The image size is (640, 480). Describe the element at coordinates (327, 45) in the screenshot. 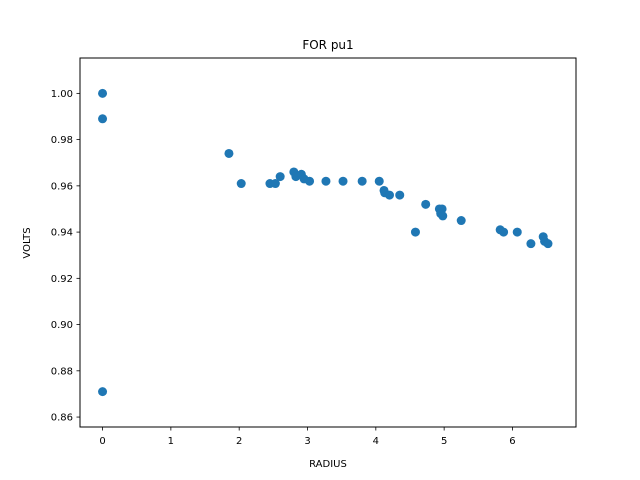

I see `chart-title: FOR pu1` at that location.